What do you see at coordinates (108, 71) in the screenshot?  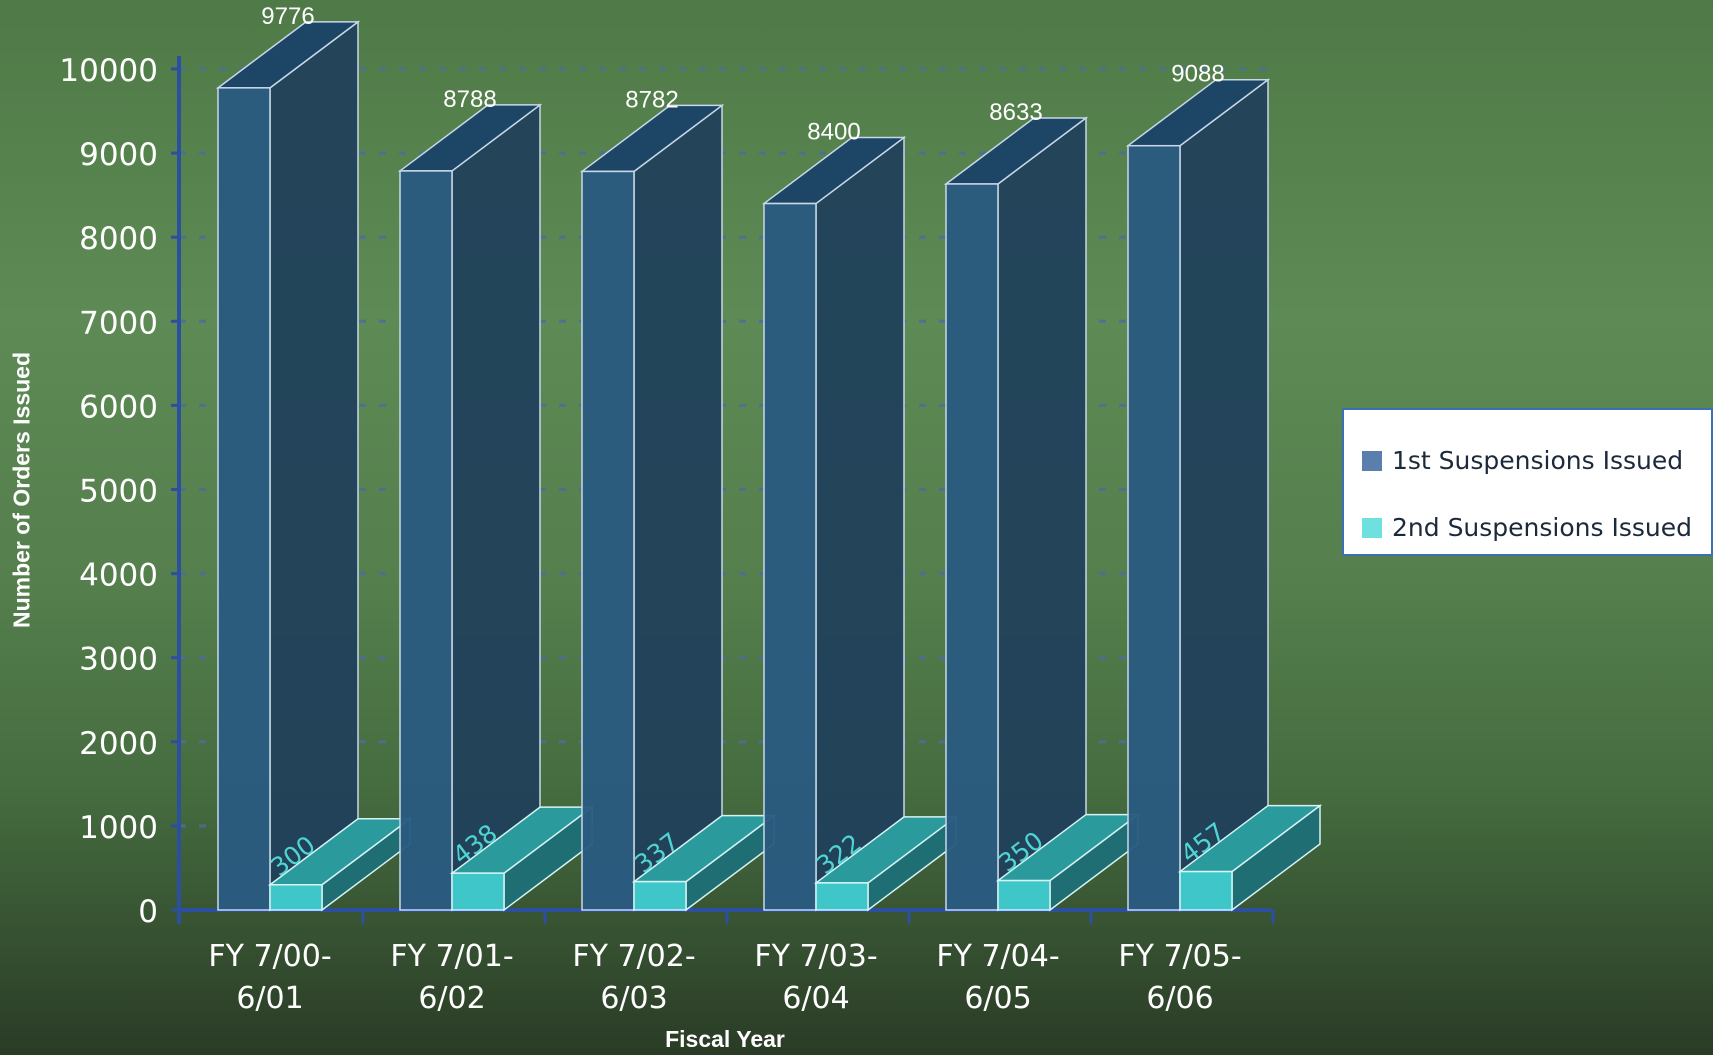 I see `y-tick-label: 10000` at bounding box center [108, 71].